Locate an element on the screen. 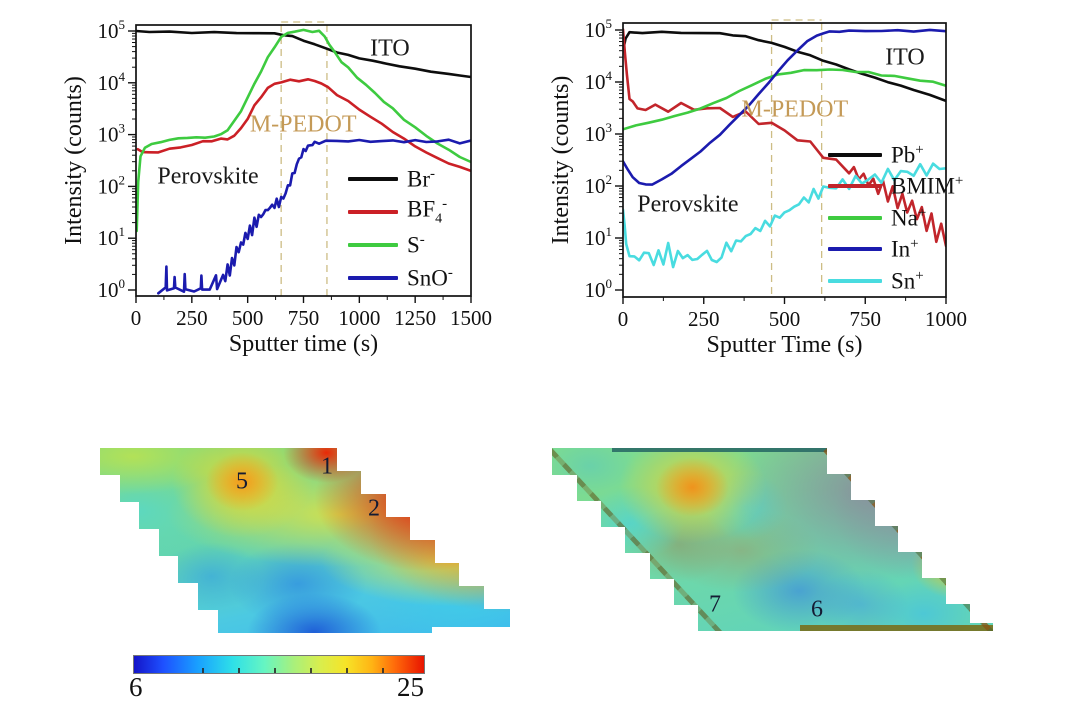 This screenshot has height=711, width=1080. map-point-label-2: 2 is located at coordinates (374, 508).